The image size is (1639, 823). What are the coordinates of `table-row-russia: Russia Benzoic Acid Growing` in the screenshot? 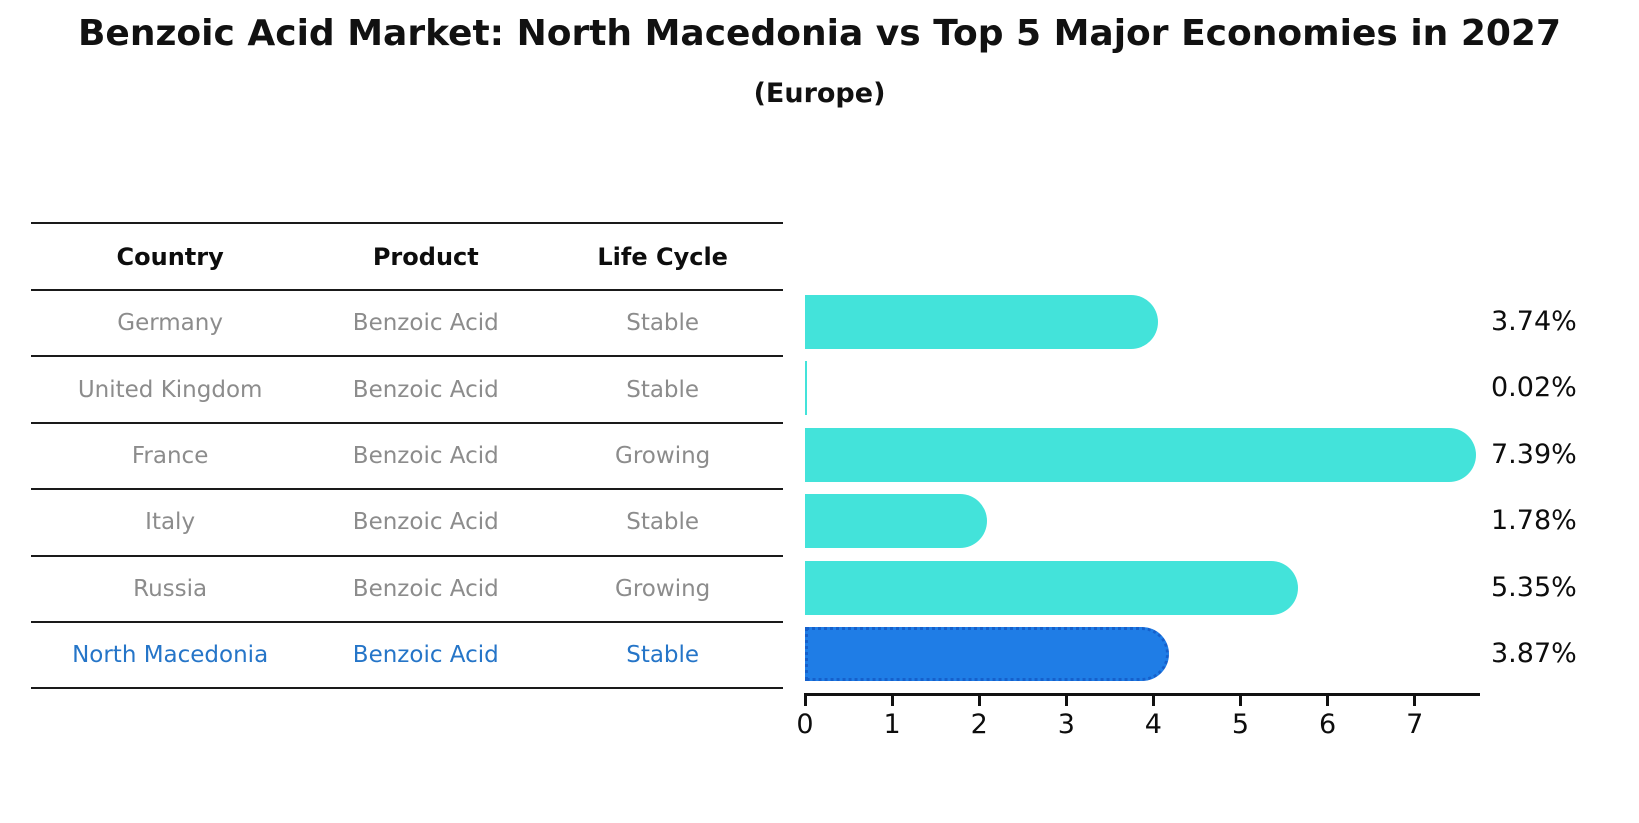 It's located at (407, 590).